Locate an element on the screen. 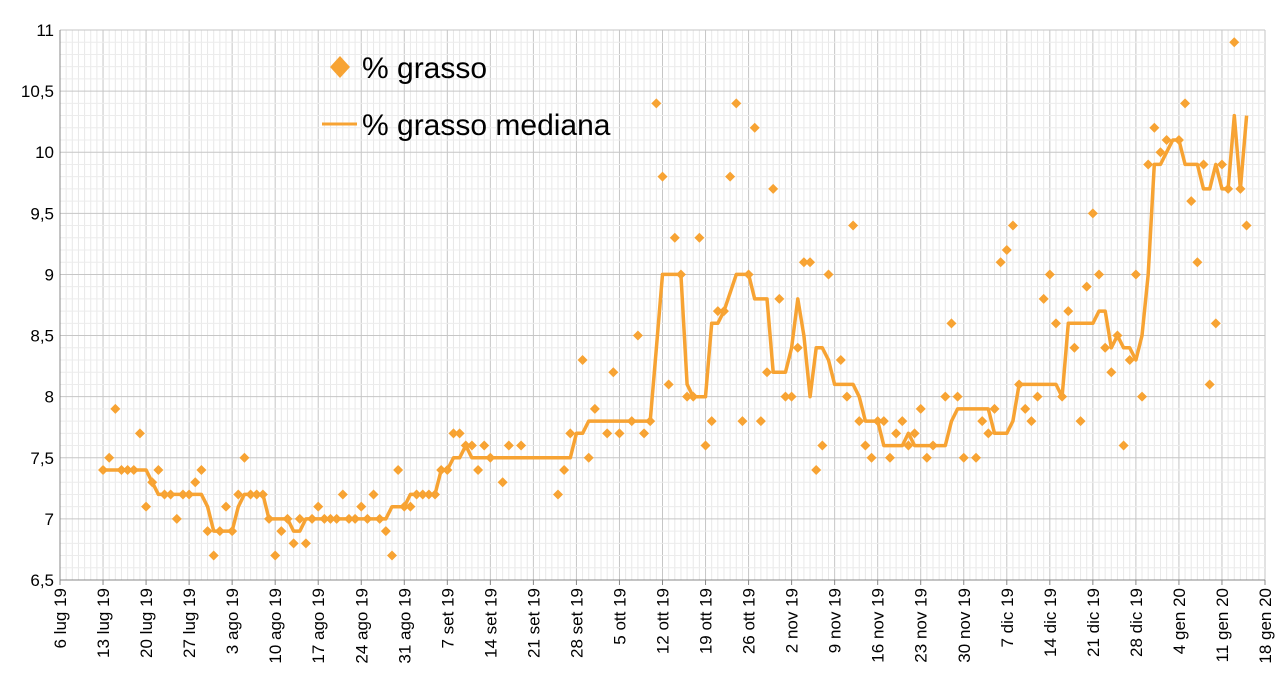  x-tick-label: 14 dic 19 is located at coordinates (1050, 622).